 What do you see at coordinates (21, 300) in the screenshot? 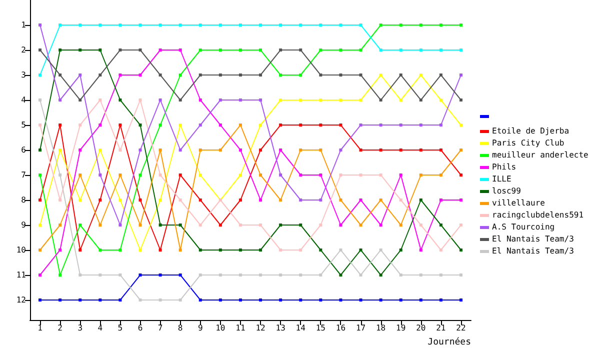
I see `y-tick-label: 12` at bounding box center [21, 300].